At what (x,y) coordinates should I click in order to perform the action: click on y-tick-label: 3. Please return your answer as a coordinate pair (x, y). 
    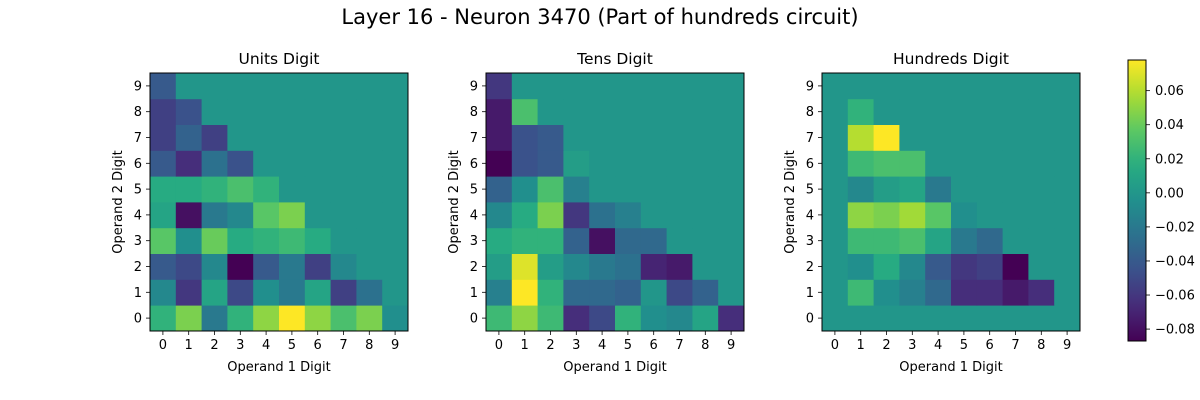
    Looking at the image, I should click on (810, 241).